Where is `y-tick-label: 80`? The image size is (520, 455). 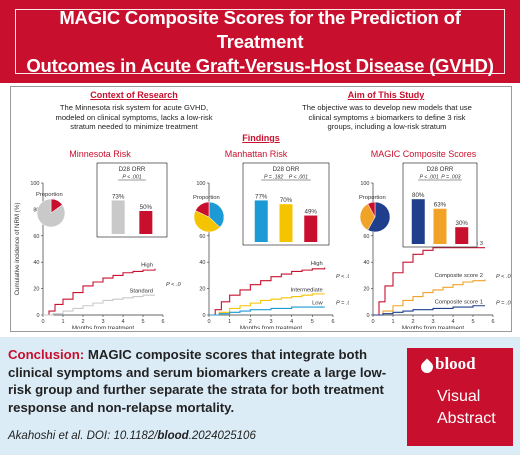
y-tick-label: 80 is located at coordinates (36, 210).